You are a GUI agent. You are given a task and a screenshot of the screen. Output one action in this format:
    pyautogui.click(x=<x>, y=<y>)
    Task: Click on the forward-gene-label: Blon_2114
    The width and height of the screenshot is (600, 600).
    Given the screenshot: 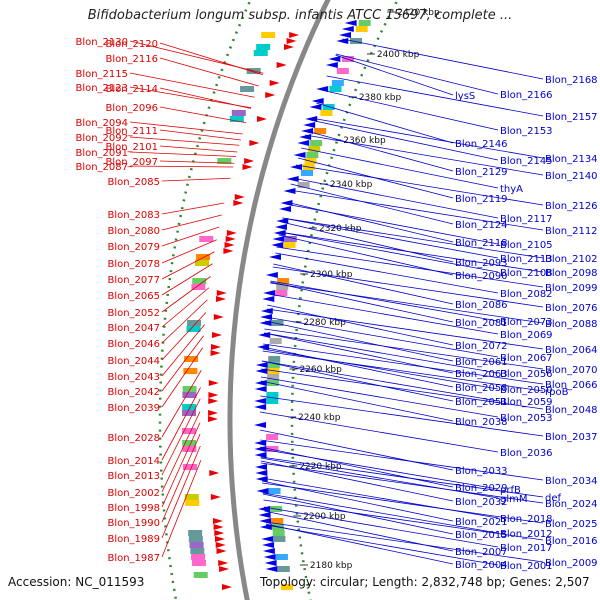 What is the action you would take?
    pyautogui.click(x=131, y=89)
    